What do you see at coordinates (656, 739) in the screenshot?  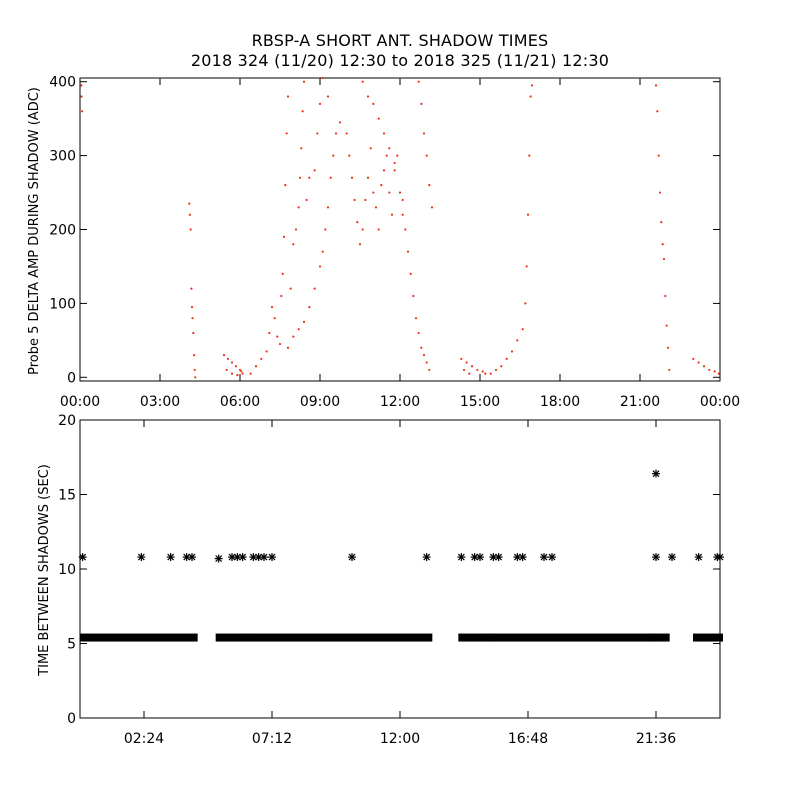 I see `bottom-x-tick-label: 21:36` at bounding box center [656, 739].